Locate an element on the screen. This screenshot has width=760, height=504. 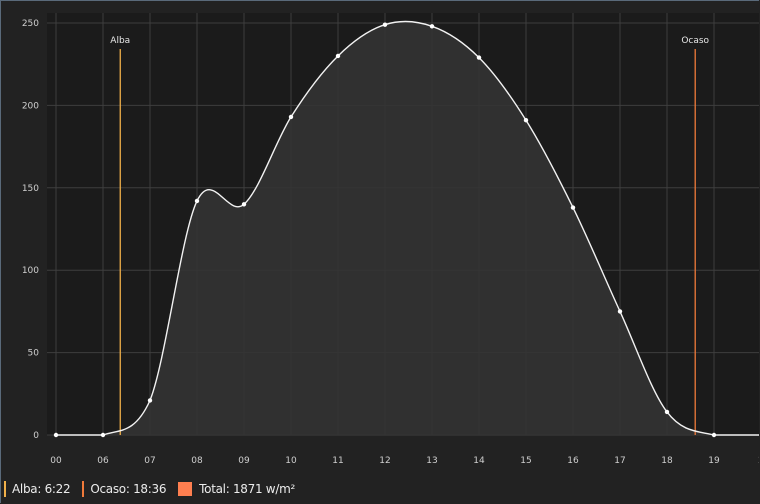
x-tick-label: 16 is located at coordinates (573, 461).